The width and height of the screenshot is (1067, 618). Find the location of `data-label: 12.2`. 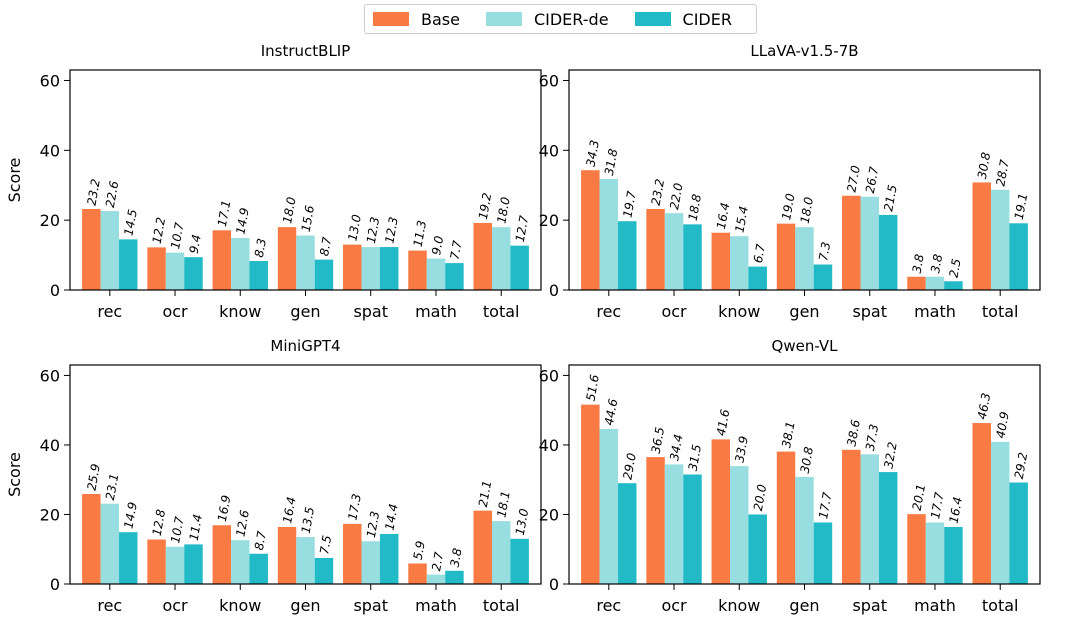

data-label: 12.2 is located at coordinates (159, 230).